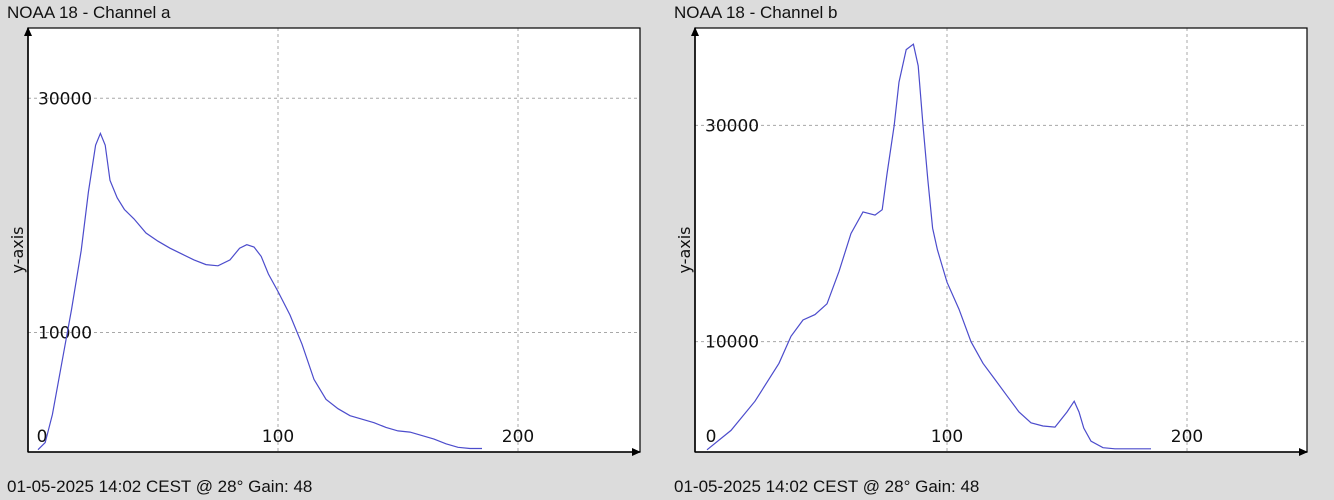 The width and height of the screenshot is (1334, 500). Describe the element at coordinates (160, 486) in the screenshot. I see `channel-a-footer: 01-05-2025 14:02 CEST @ 28° Gain: 48` at that location.